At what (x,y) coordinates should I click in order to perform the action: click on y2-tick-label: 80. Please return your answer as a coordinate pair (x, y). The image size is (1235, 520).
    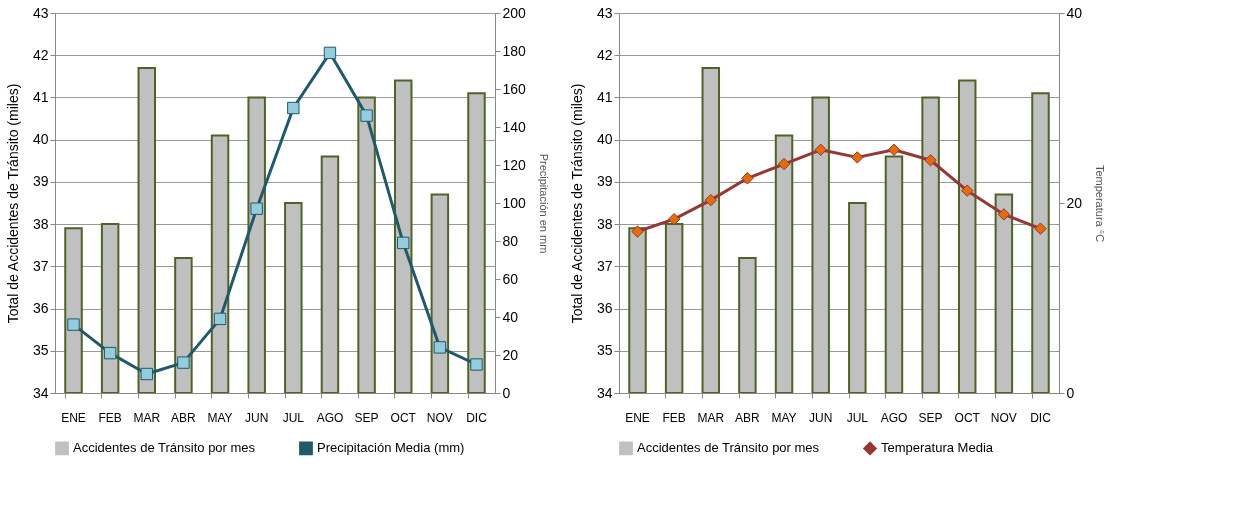
    Looking at the image, I should click on (510, 240).